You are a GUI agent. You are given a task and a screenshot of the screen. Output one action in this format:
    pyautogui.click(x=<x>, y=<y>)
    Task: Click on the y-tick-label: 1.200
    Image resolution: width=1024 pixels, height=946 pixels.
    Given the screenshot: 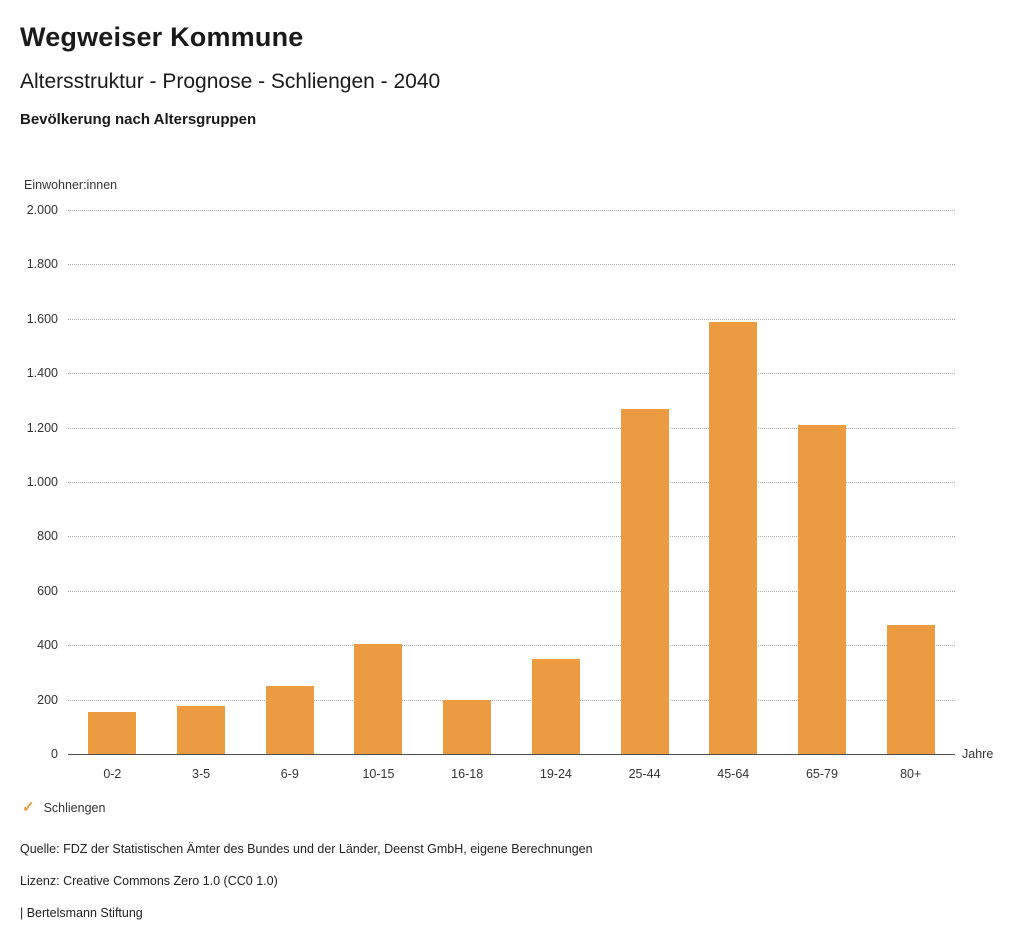 What is the action you would take?
    pyautogui.click(x=42, y=427)
    